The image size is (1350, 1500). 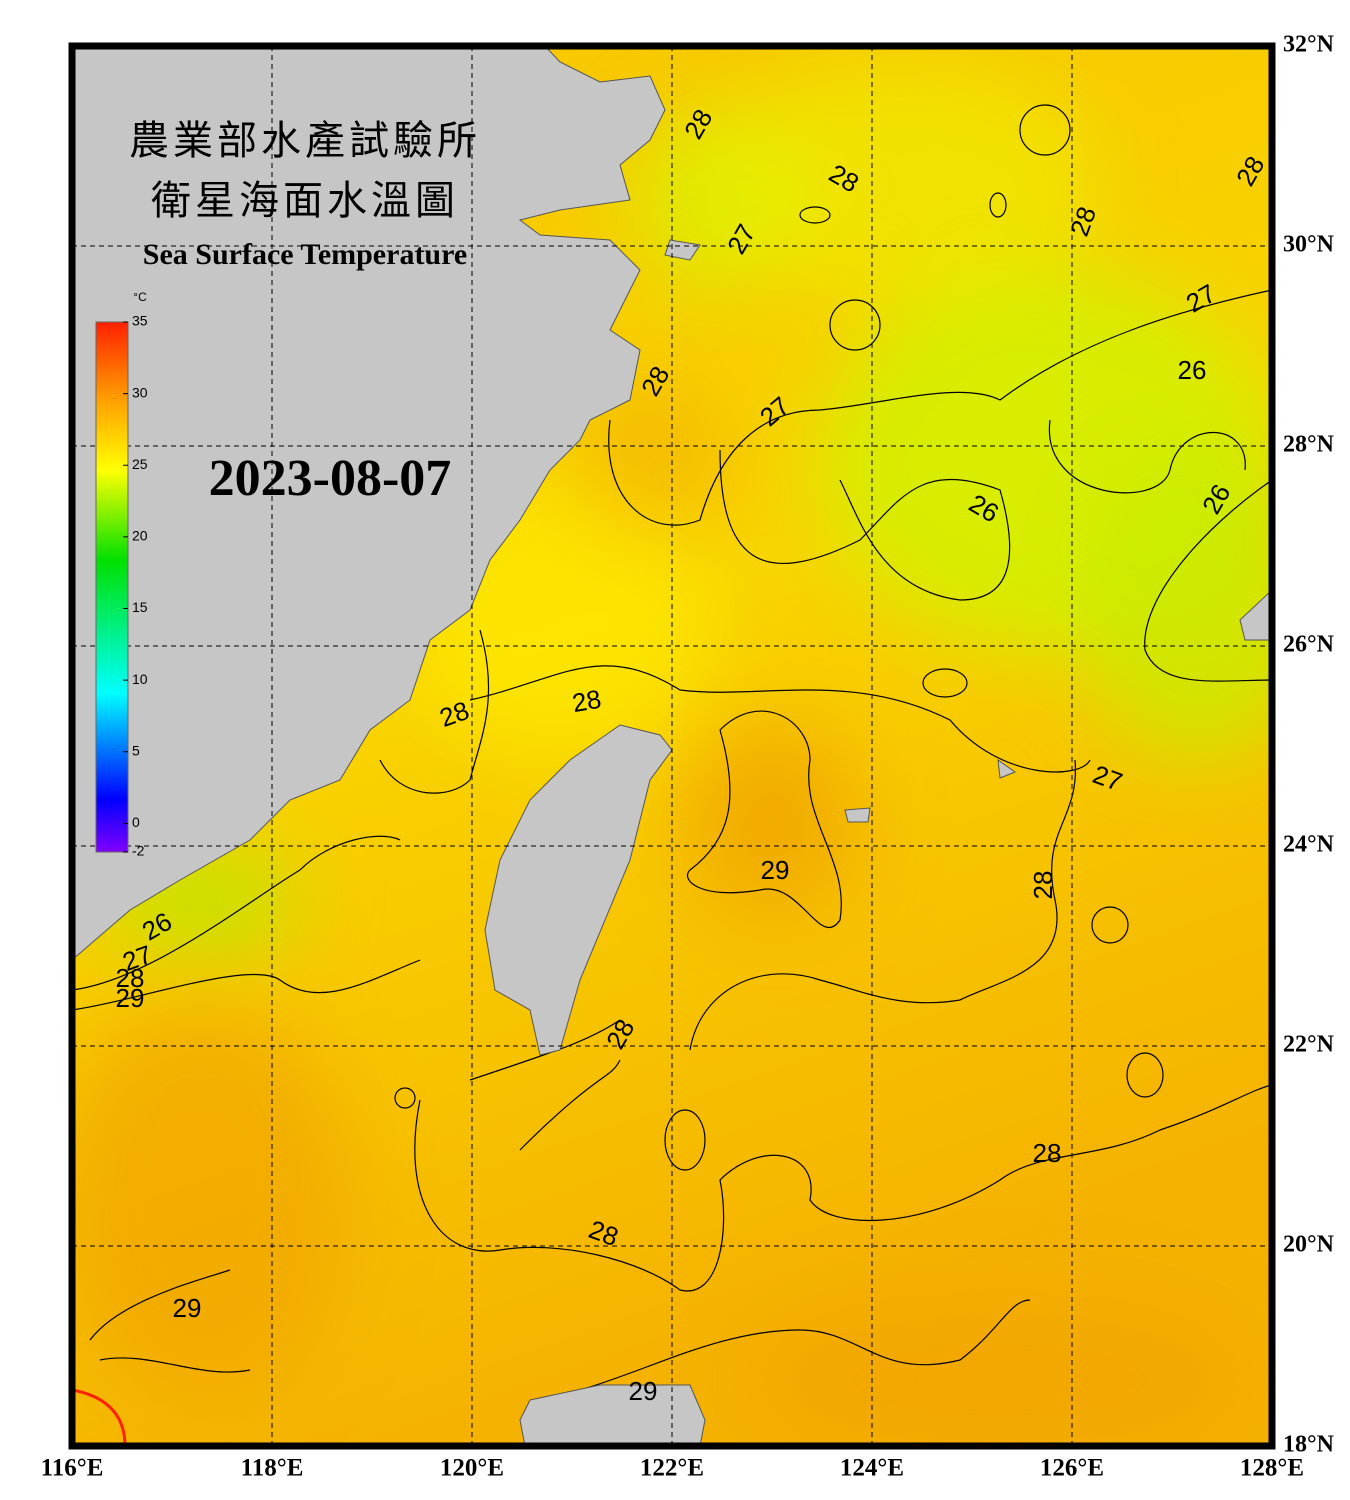 What do you see at coordinates (138, 851) in the screenshot?
I see `colorbar-tick-label: -2` at bounding box center [138, 851].